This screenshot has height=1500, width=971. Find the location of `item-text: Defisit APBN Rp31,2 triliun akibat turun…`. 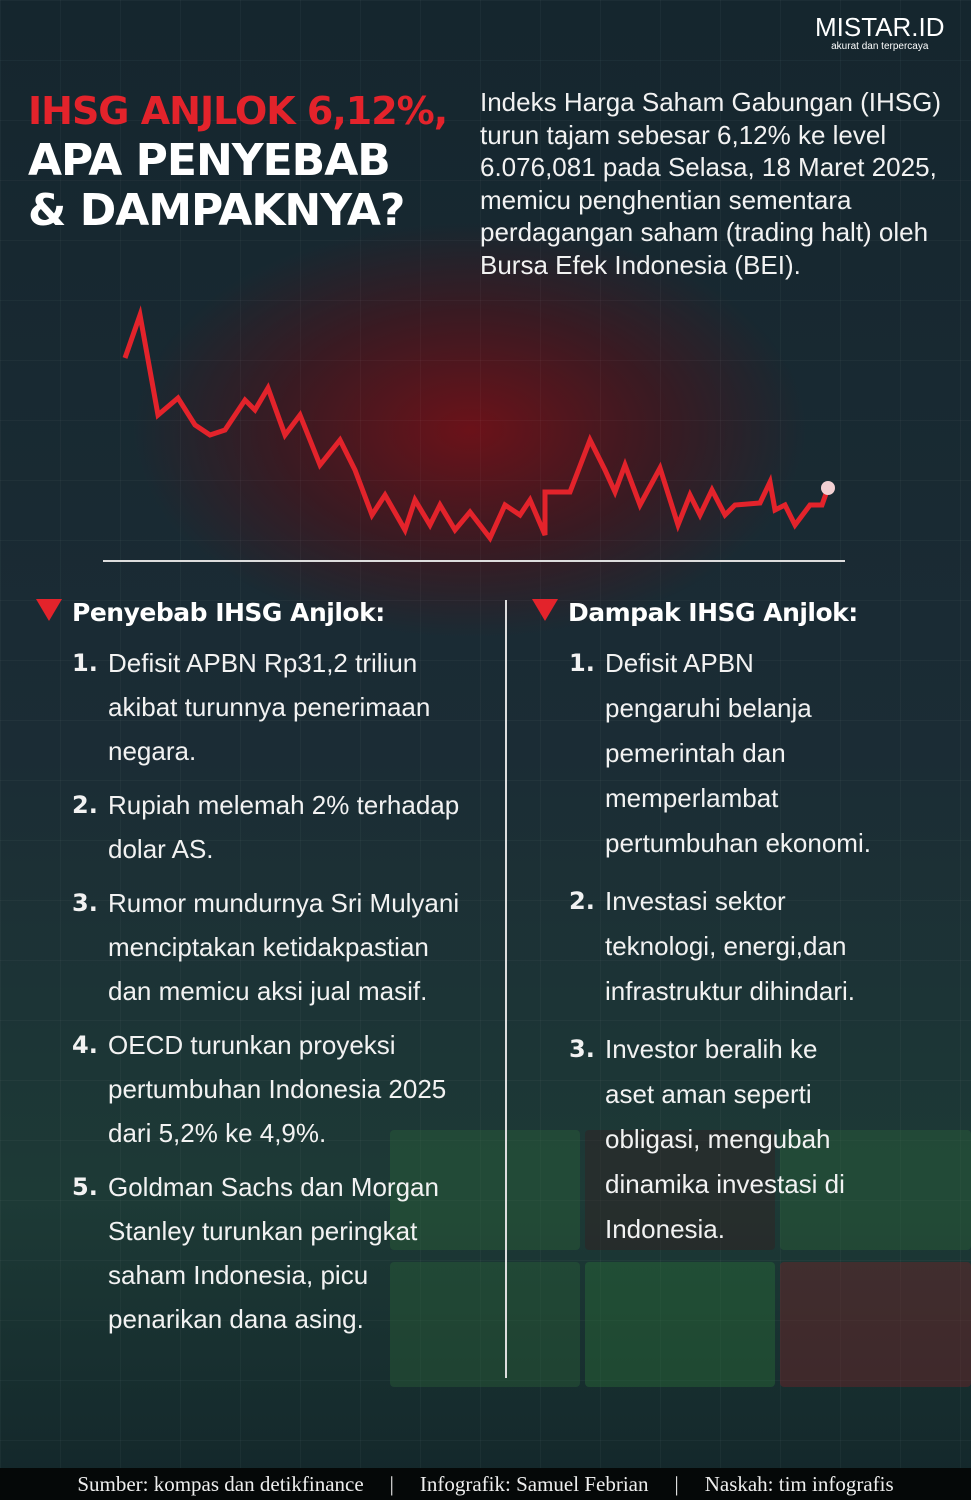

item-text: Defisit APBN Rp31,2 triliun akibat turun… is located at coordinates (269, 707).